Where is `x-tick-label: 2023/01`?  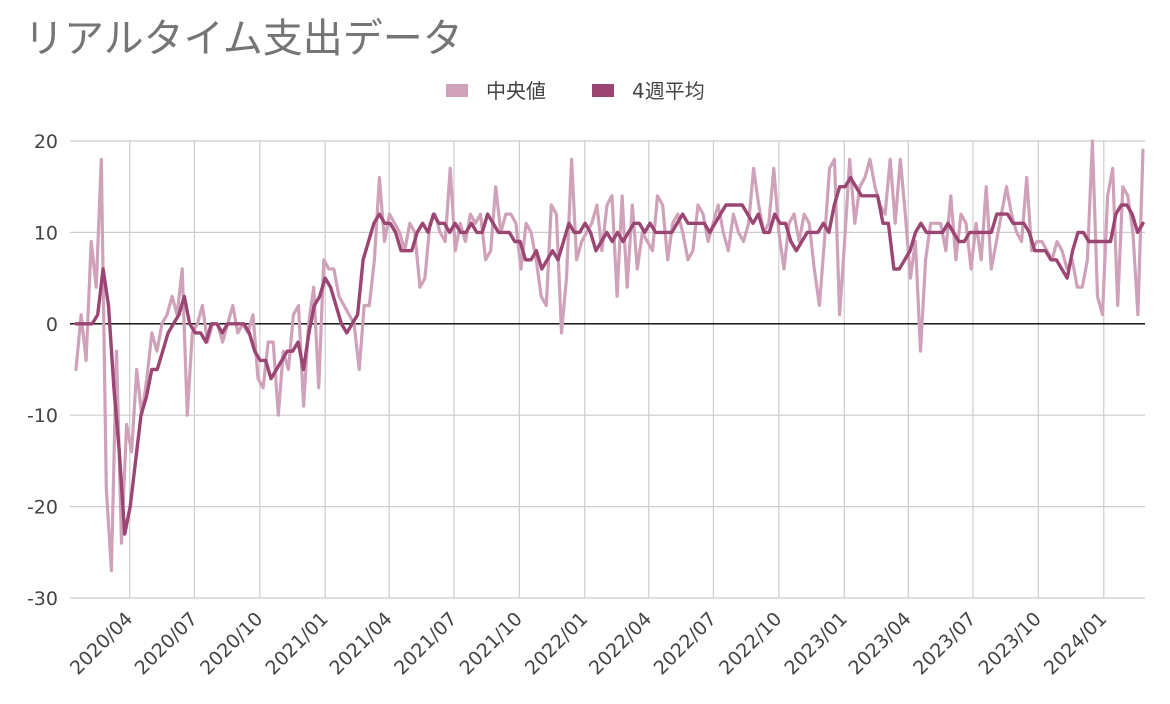
x-tick-label: 2023/01 is located at coordinates (815, 643).